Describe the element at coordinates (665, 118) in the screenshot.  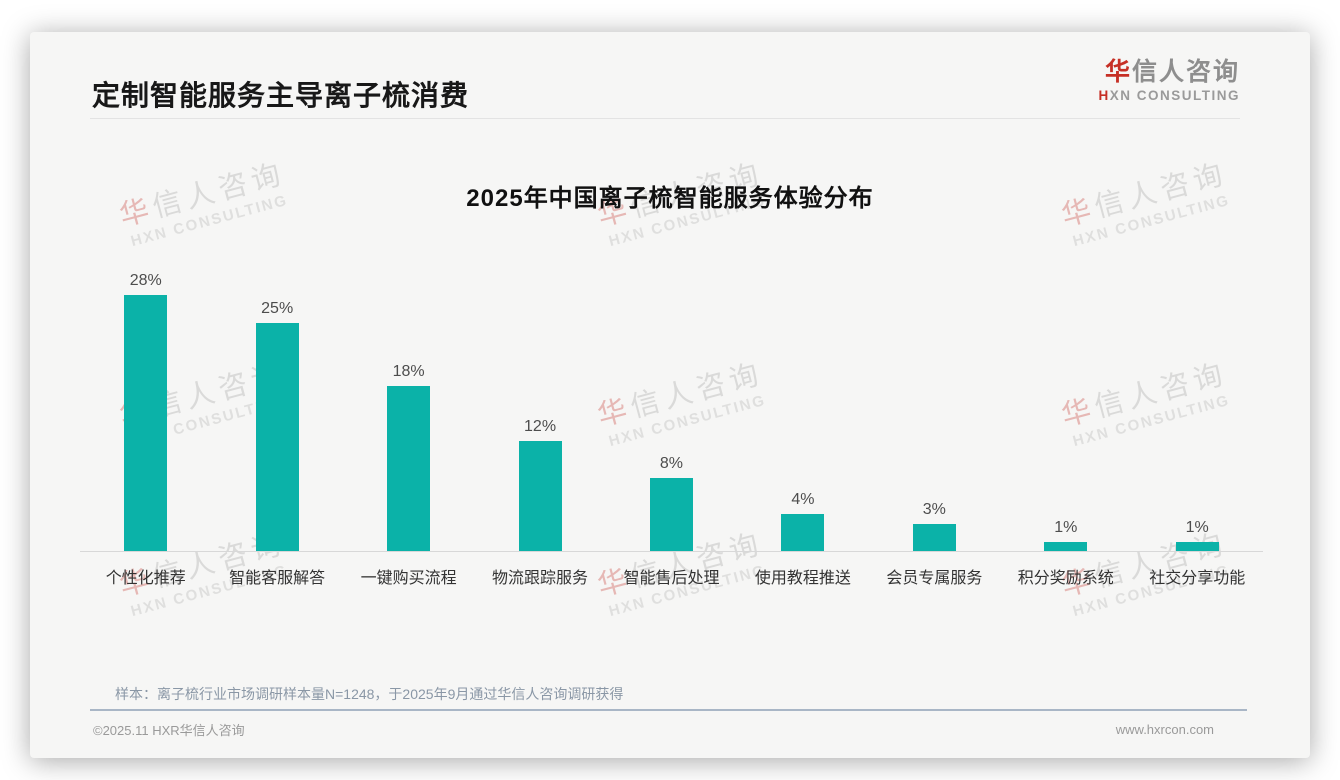
I see `header-divider` at that location.